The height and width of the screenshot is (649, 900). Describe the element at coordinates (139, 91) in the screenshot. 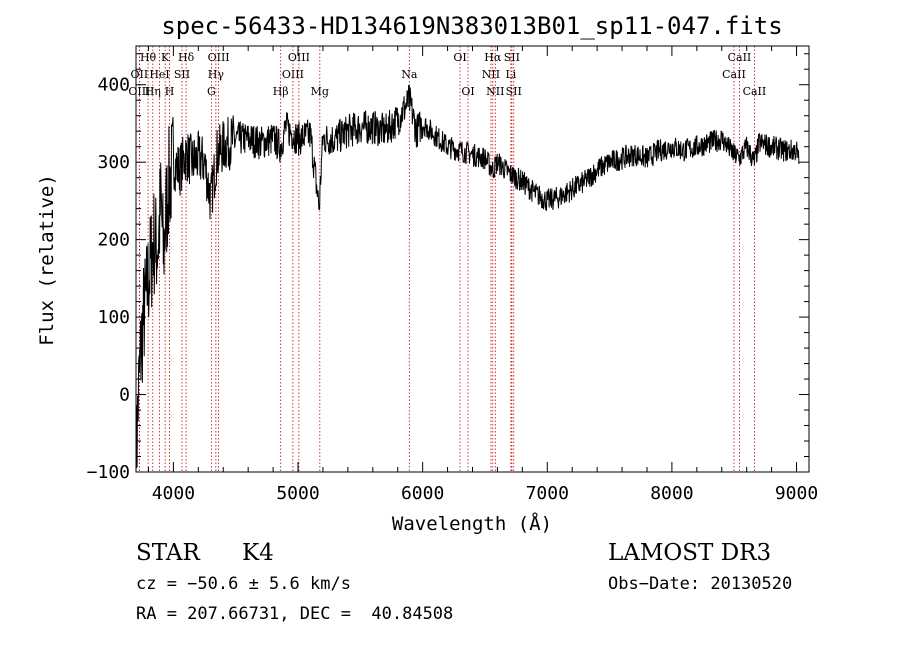

I see `line-label-2: OIII` at that location.